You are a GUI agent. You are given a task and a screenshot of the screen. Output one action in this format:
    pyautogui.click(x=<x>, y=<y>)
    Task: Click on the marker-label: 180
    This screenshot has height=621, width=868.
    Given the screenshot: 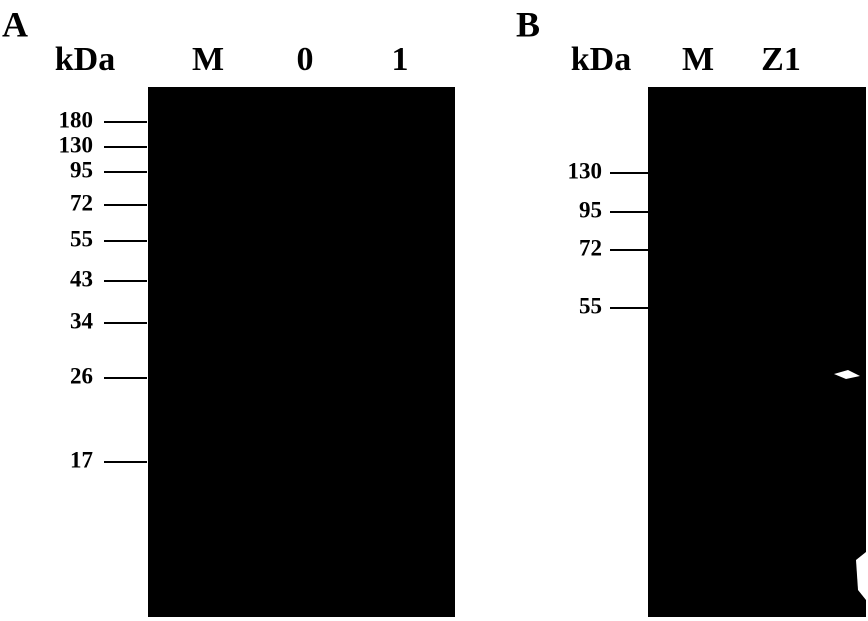 What is the action you would take?
    pyautogui.click(x=76, y=119)
    